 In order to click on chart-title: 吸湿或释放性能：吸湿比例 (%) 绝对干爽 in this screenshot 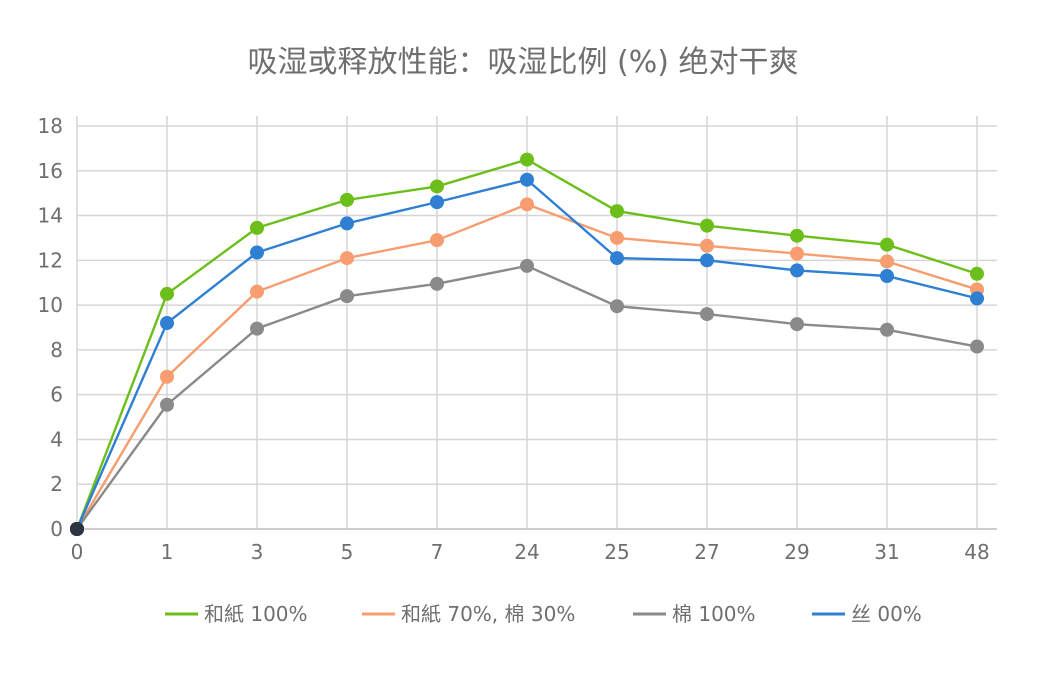, I will do `click(523, 62)`.